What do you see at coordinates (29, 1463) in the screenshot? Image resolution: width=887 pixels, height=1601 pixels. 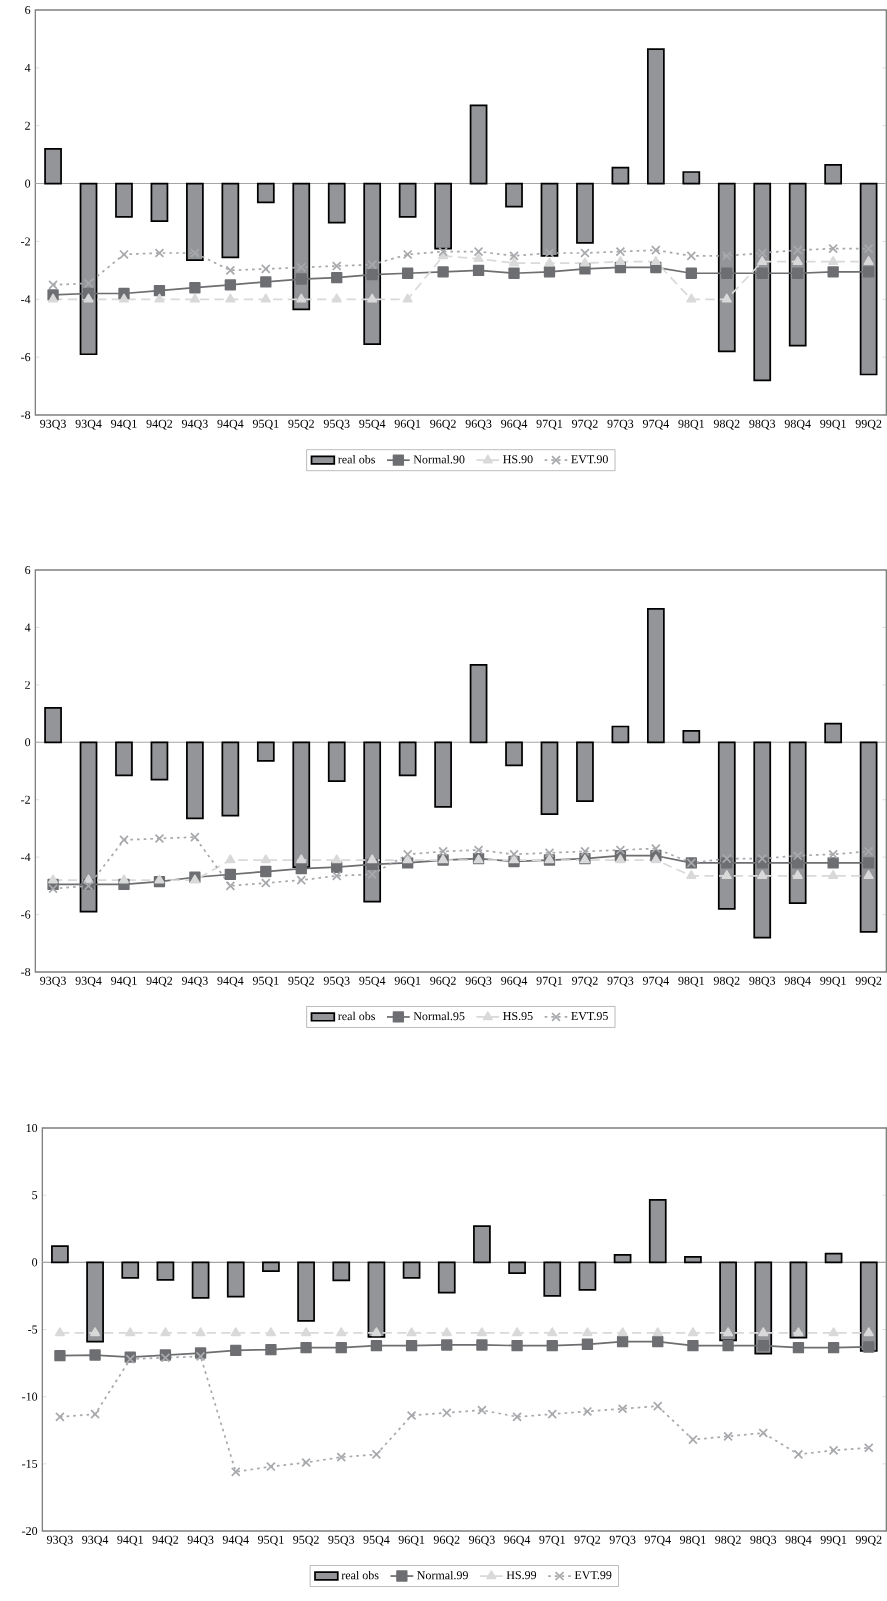 I see `y-tick-label: -15` at bounding box center [29, 1463].